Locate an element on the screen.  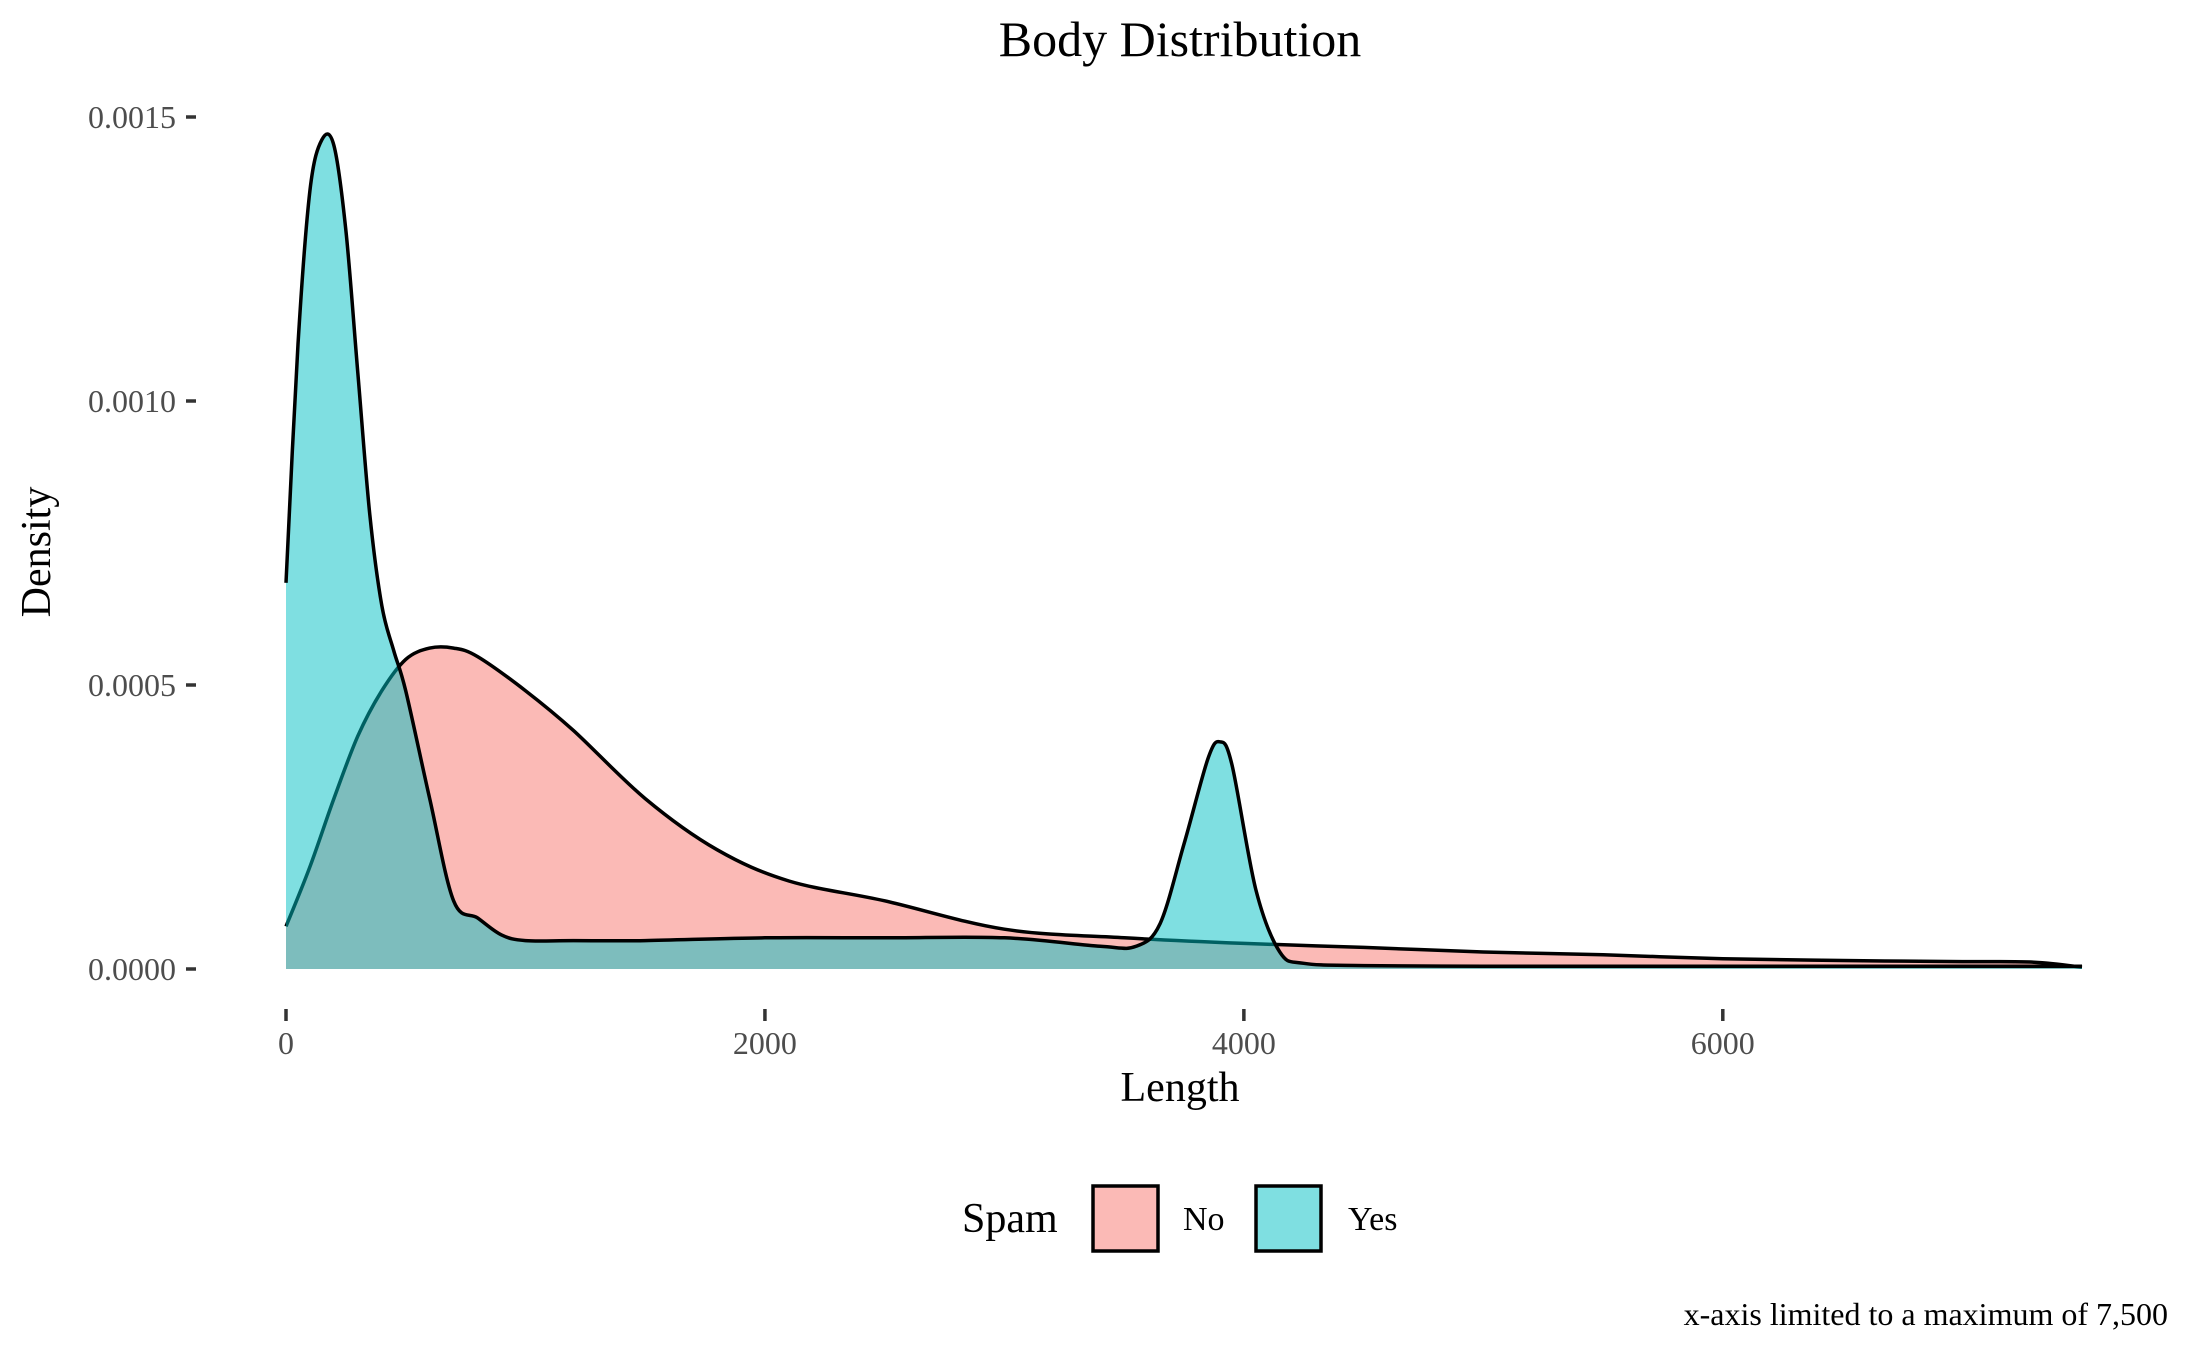
x-tick-label: 6000 is located at coordinates (1723, 1043).